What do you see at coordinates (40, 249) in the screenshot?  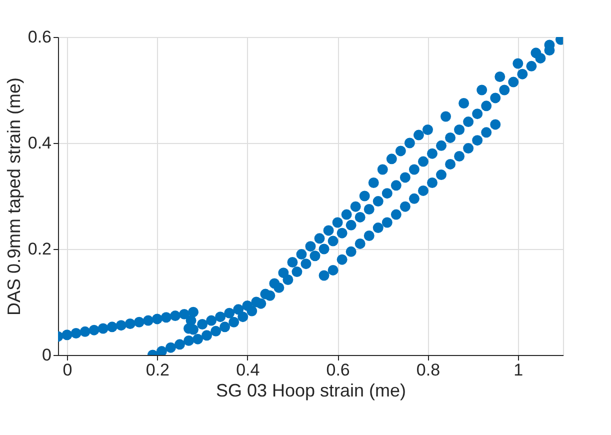 I see `y-tick-label: 0.2` at bounding box center [40, 249].